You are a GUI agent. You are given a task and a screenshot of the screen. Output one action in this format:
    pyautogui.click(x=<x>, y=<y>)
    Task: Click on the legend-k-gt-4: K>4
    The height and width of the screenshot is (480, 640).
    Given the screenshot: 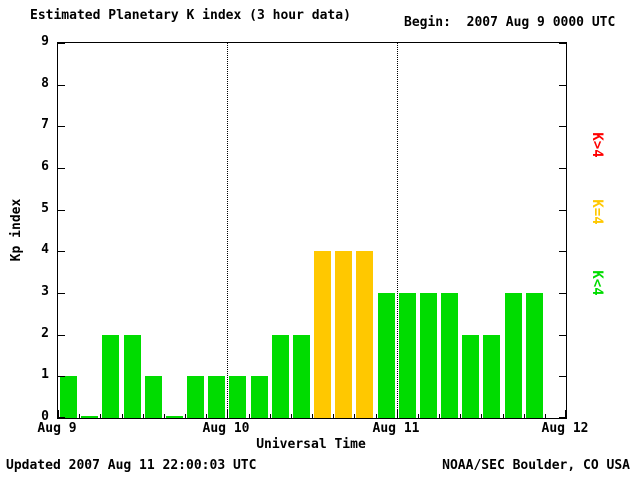 What is the action you would take?
    pyautogui.click(x=597, y=145)
    